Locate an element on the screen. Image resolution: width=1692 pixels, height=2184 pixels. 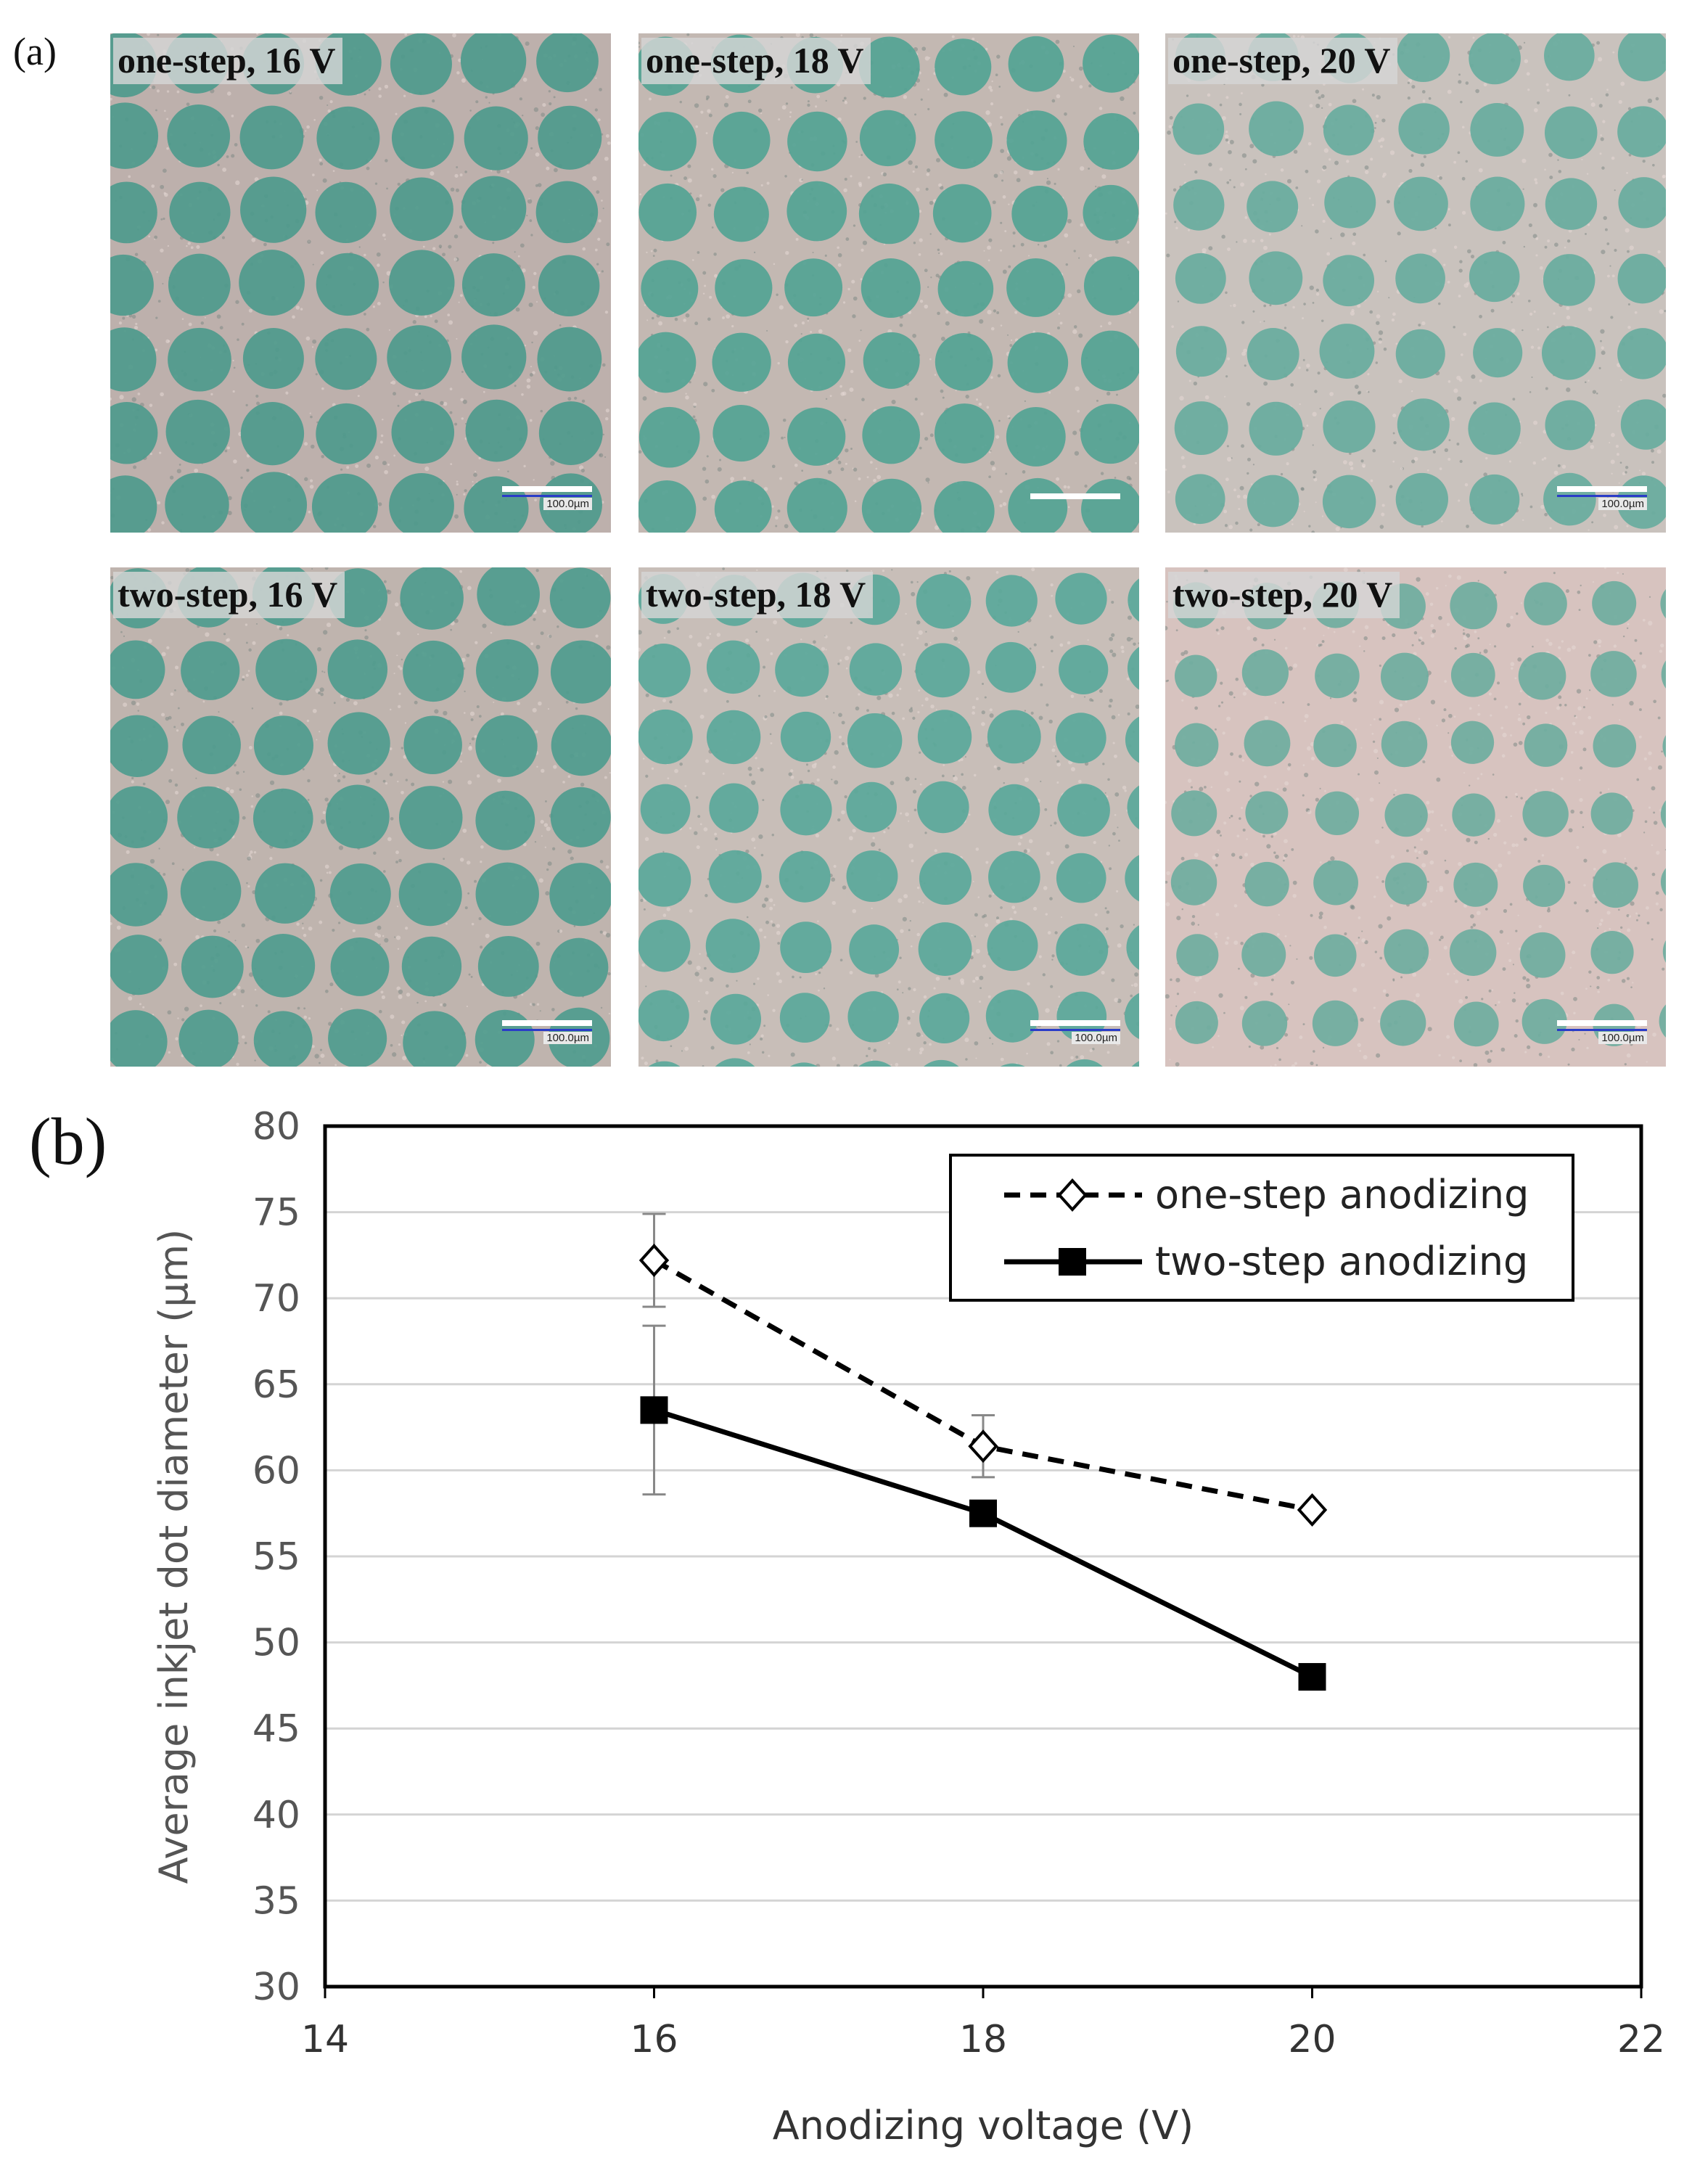
y-tick-label: 60 is located at coordinates (276, 1471).